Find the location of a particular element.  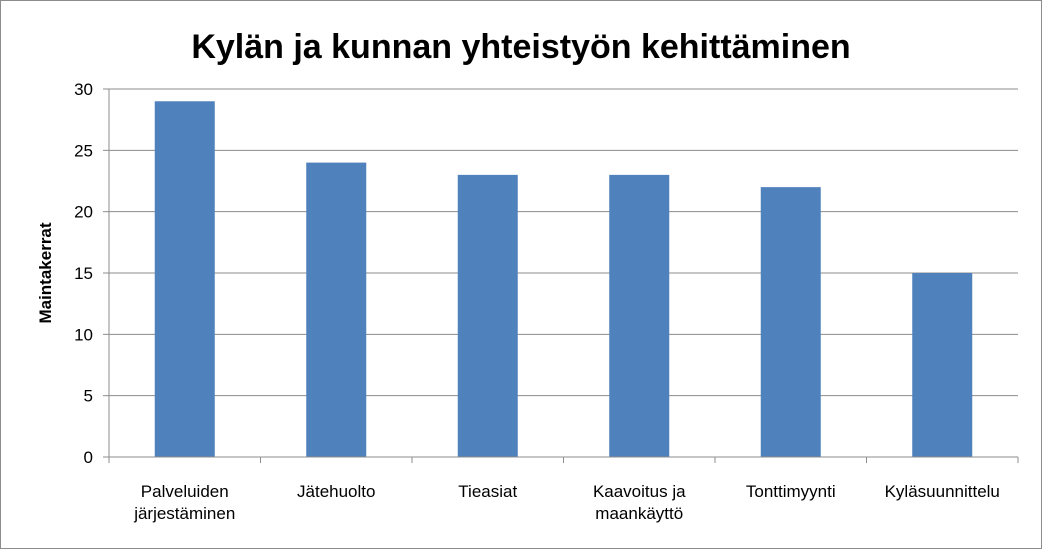

x-category-label: Jätehuolto is located at coordinates (336, 491).